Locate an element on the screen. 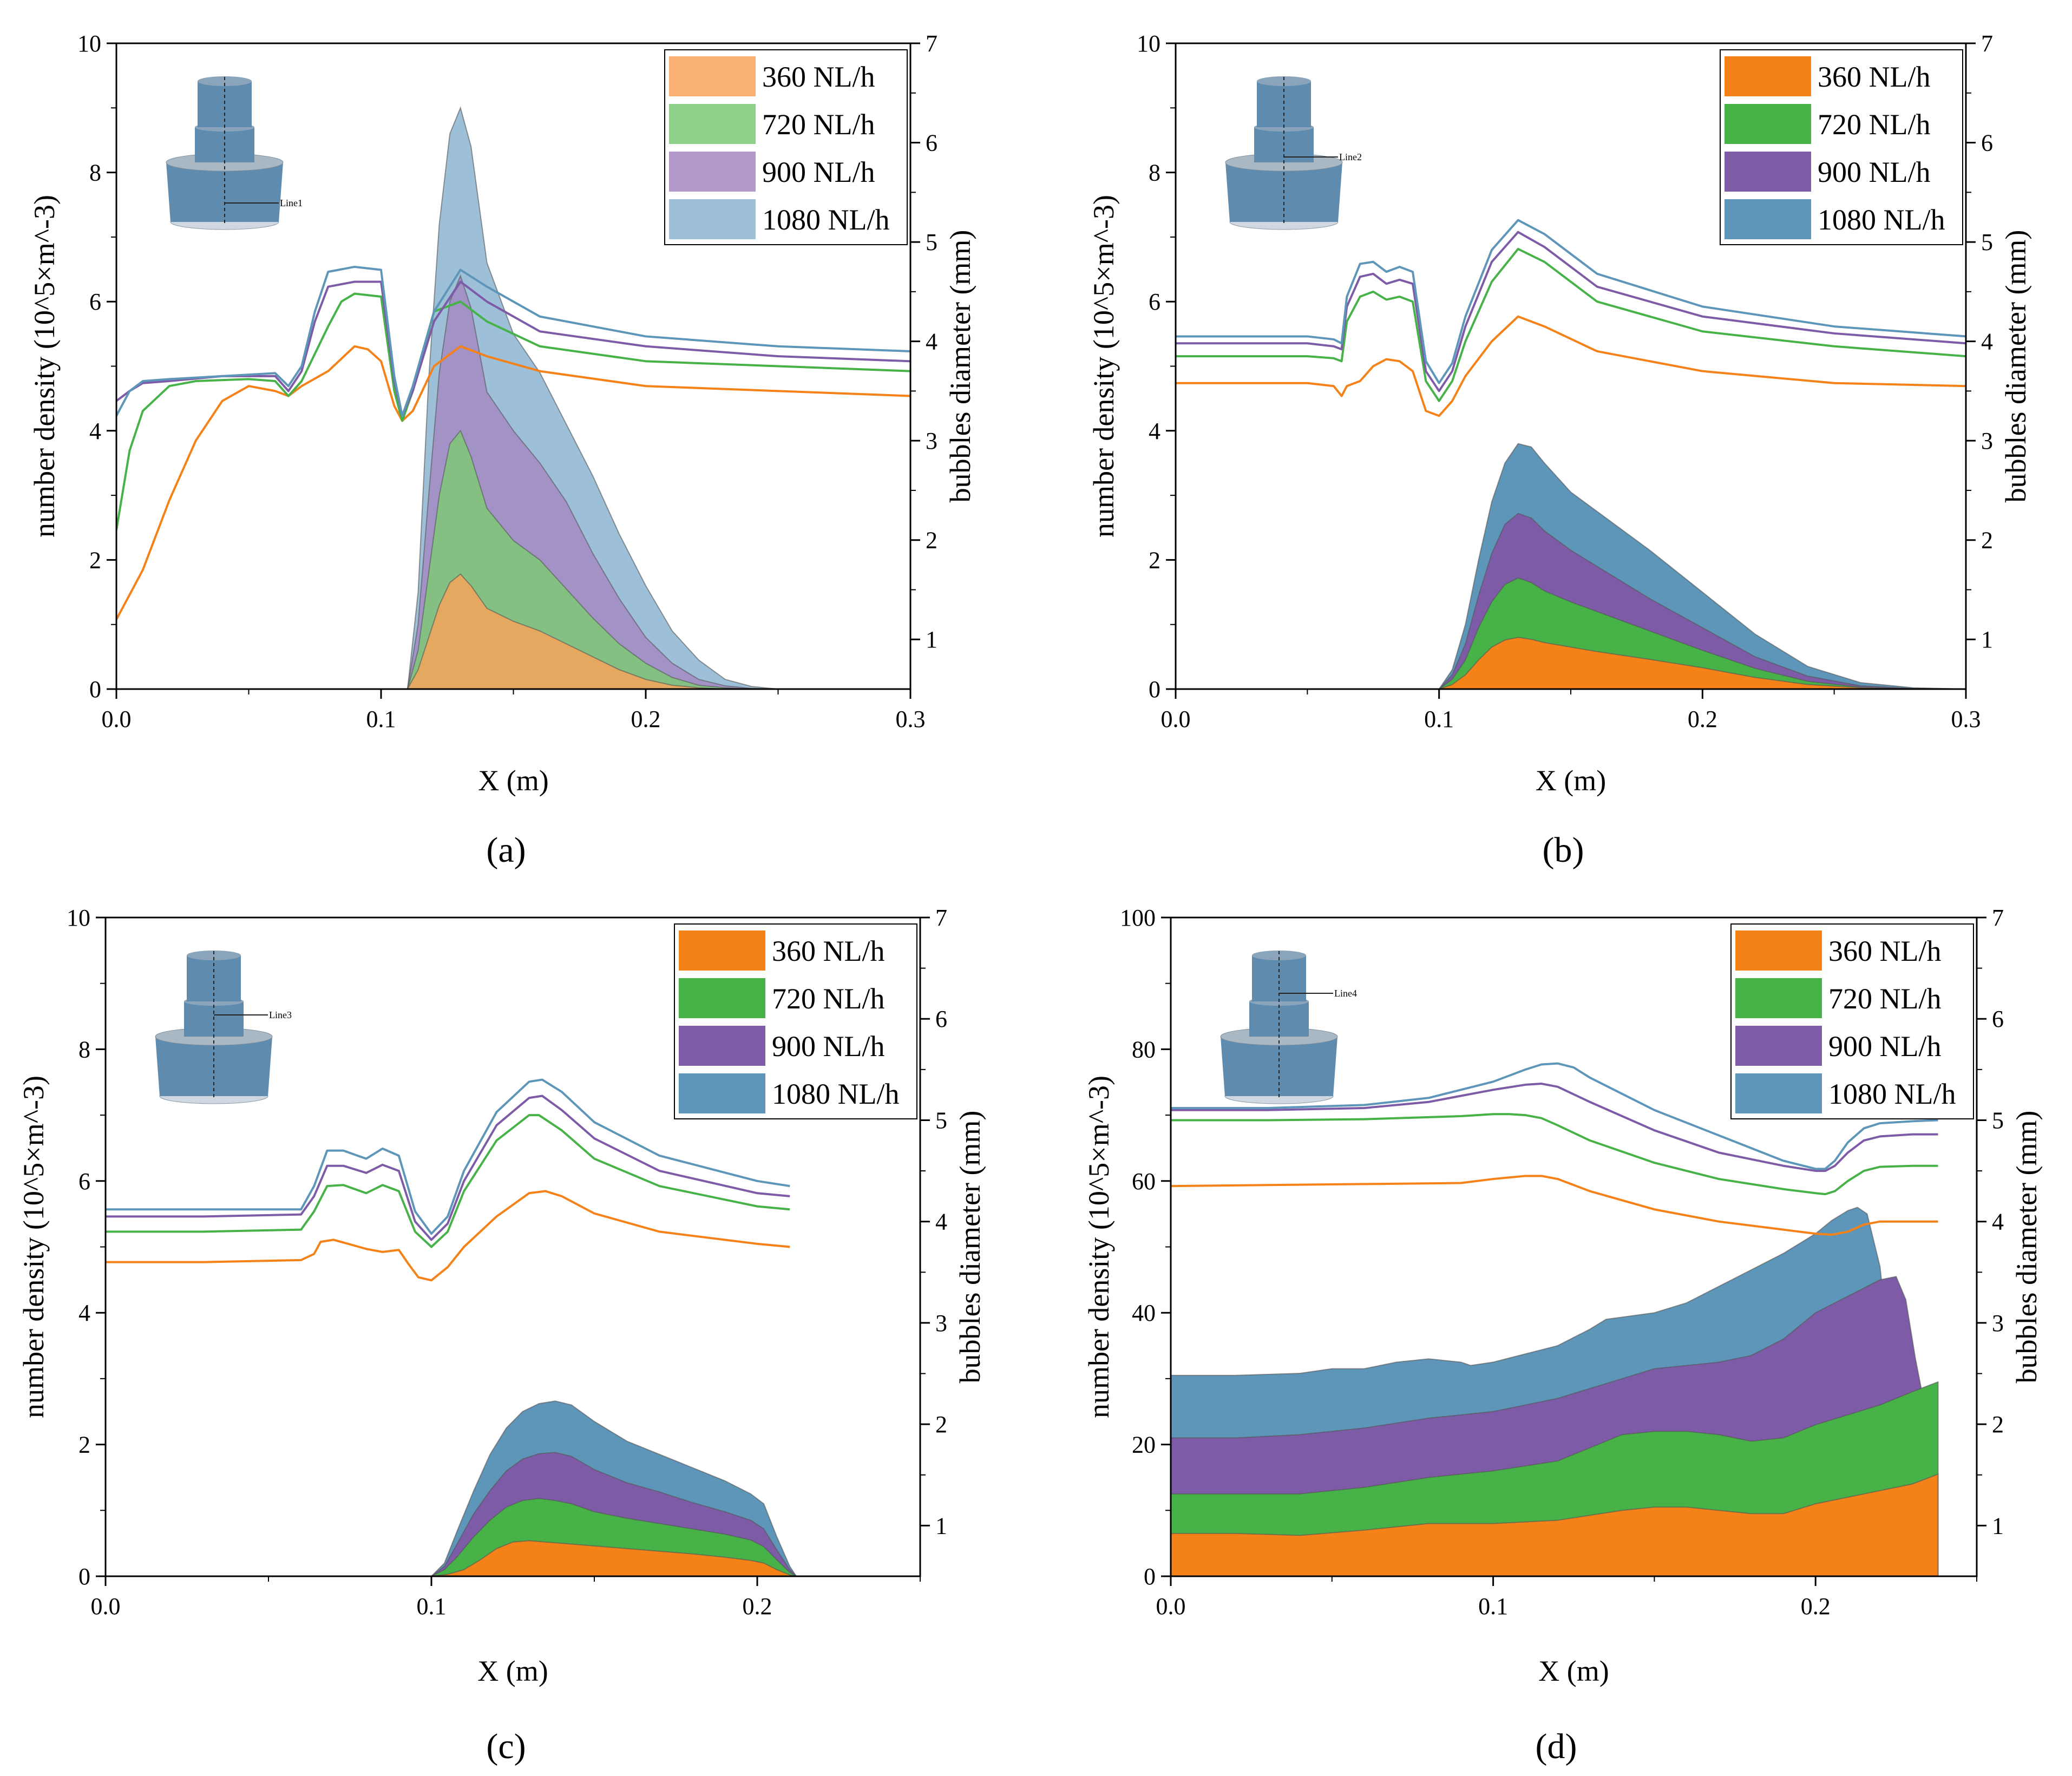  panel-label: (a) is located at coordinates (506, 850).